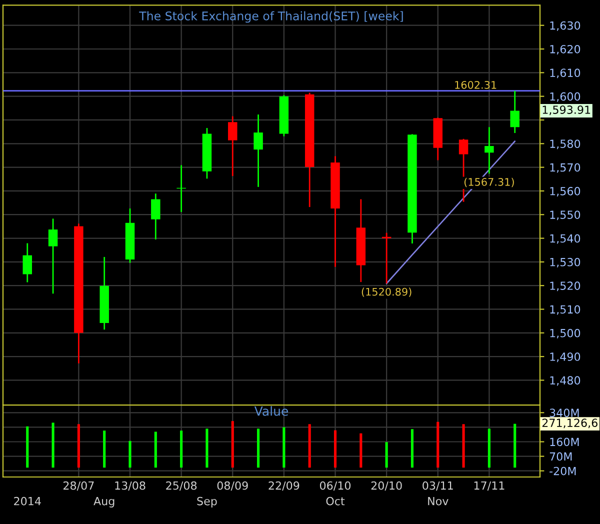 The width and height of the screenshot is (600, 524). Describe the element at coordinates (232, 486) in the screenshot. I see `x-tick-label: 08/09` at that location.